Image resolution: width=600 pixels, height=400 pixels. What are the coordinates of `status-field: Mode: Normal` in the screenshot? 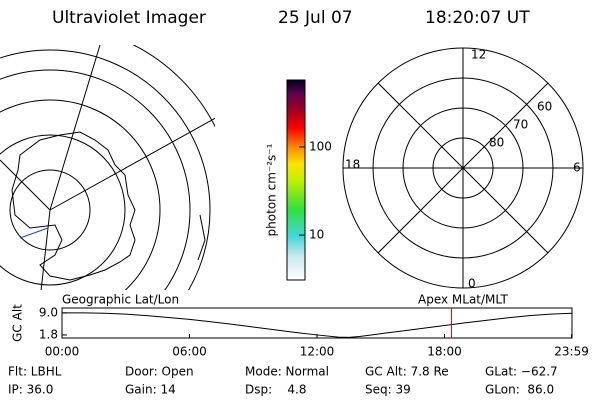 It's located at (287, 372).